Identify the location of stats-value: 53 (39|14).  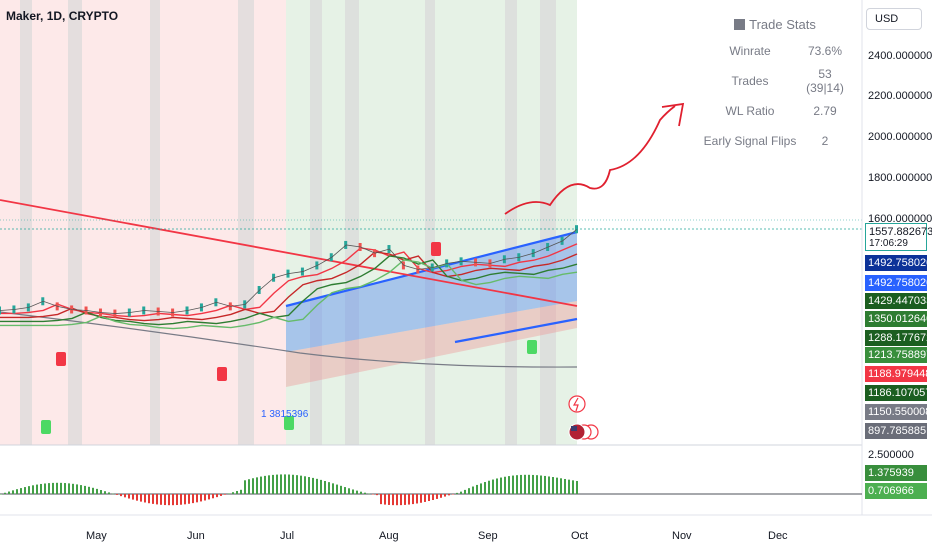
(825, 81).